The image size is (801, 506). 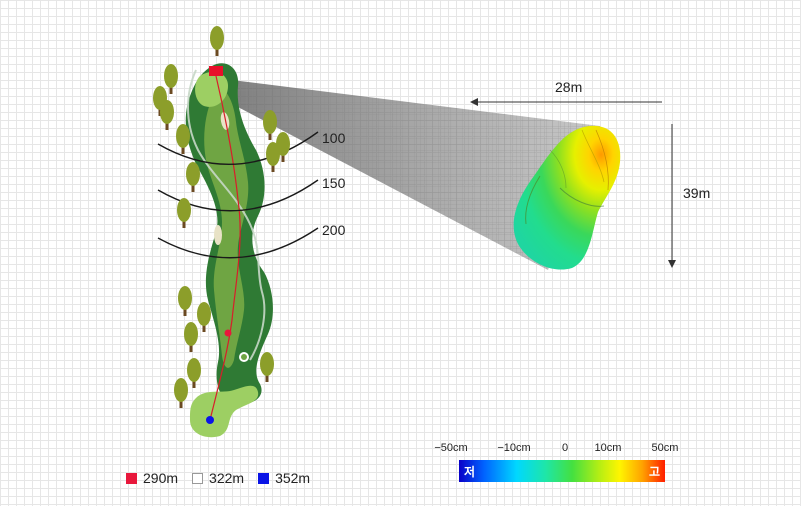 I want to click on green-depth-label: 39m, so click(x=697, y=193).